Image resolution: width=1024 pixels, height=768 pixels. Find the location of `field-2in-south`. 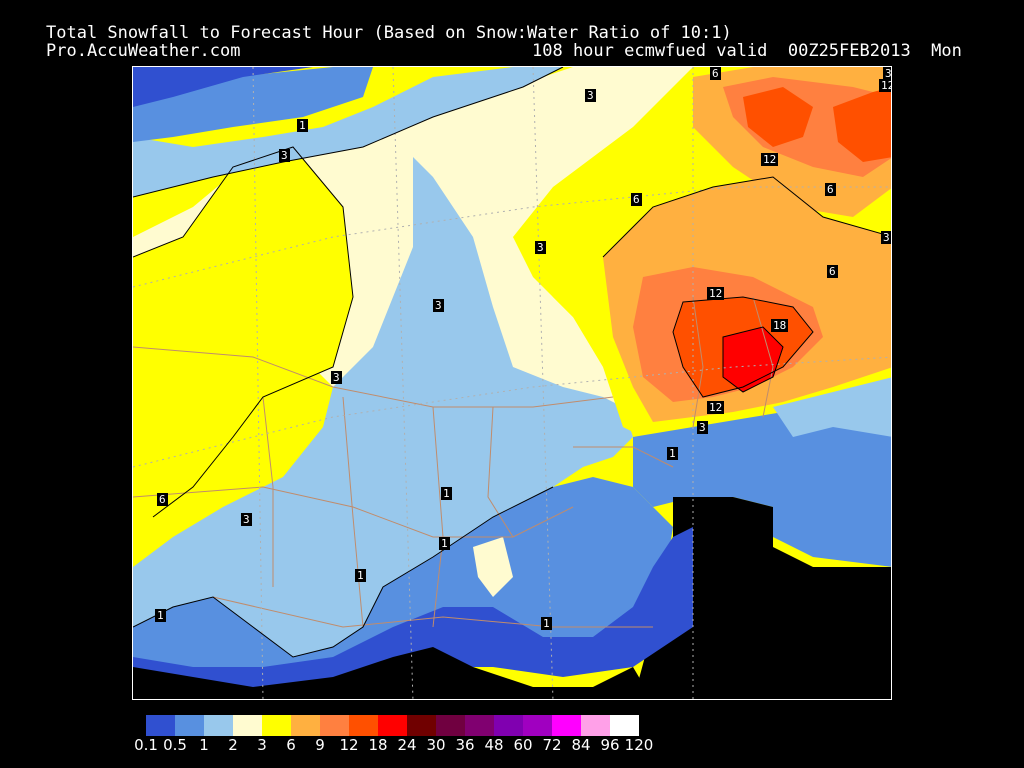

field-2in-south is located at coordinates (493, 567).